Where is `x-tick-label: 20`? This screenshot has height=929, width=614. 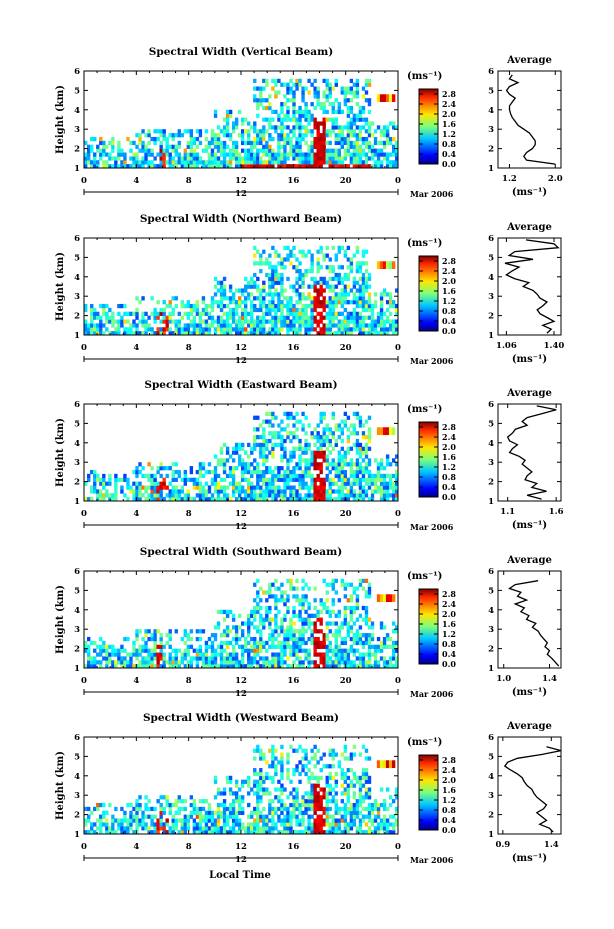
x-tick-label: 20 is located at coordinates (346, 681).